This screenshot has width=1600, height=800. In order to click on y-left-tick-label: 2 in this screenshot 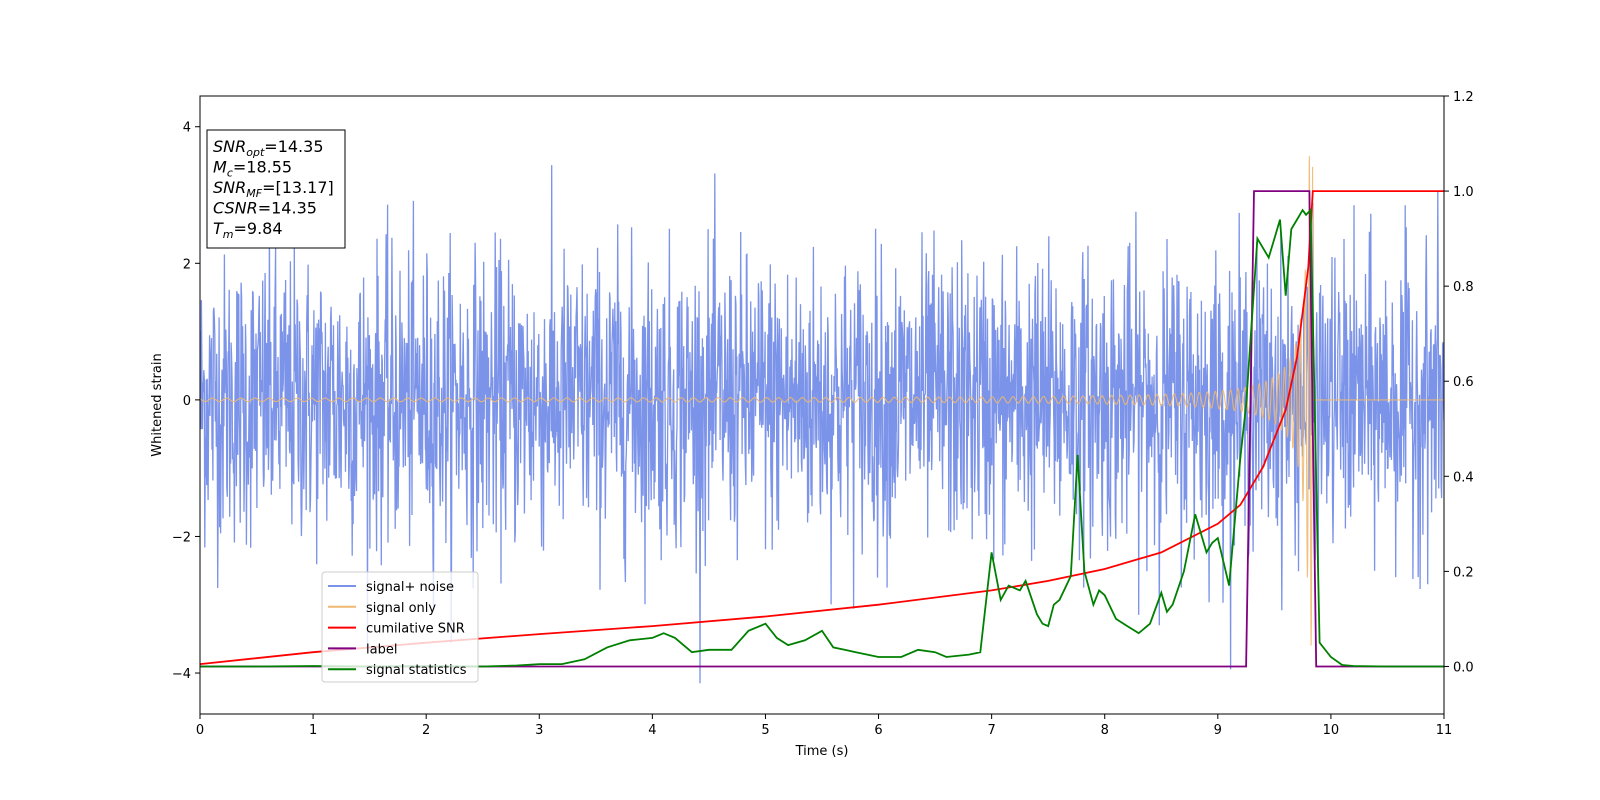, I will do `click(187, 264)`.